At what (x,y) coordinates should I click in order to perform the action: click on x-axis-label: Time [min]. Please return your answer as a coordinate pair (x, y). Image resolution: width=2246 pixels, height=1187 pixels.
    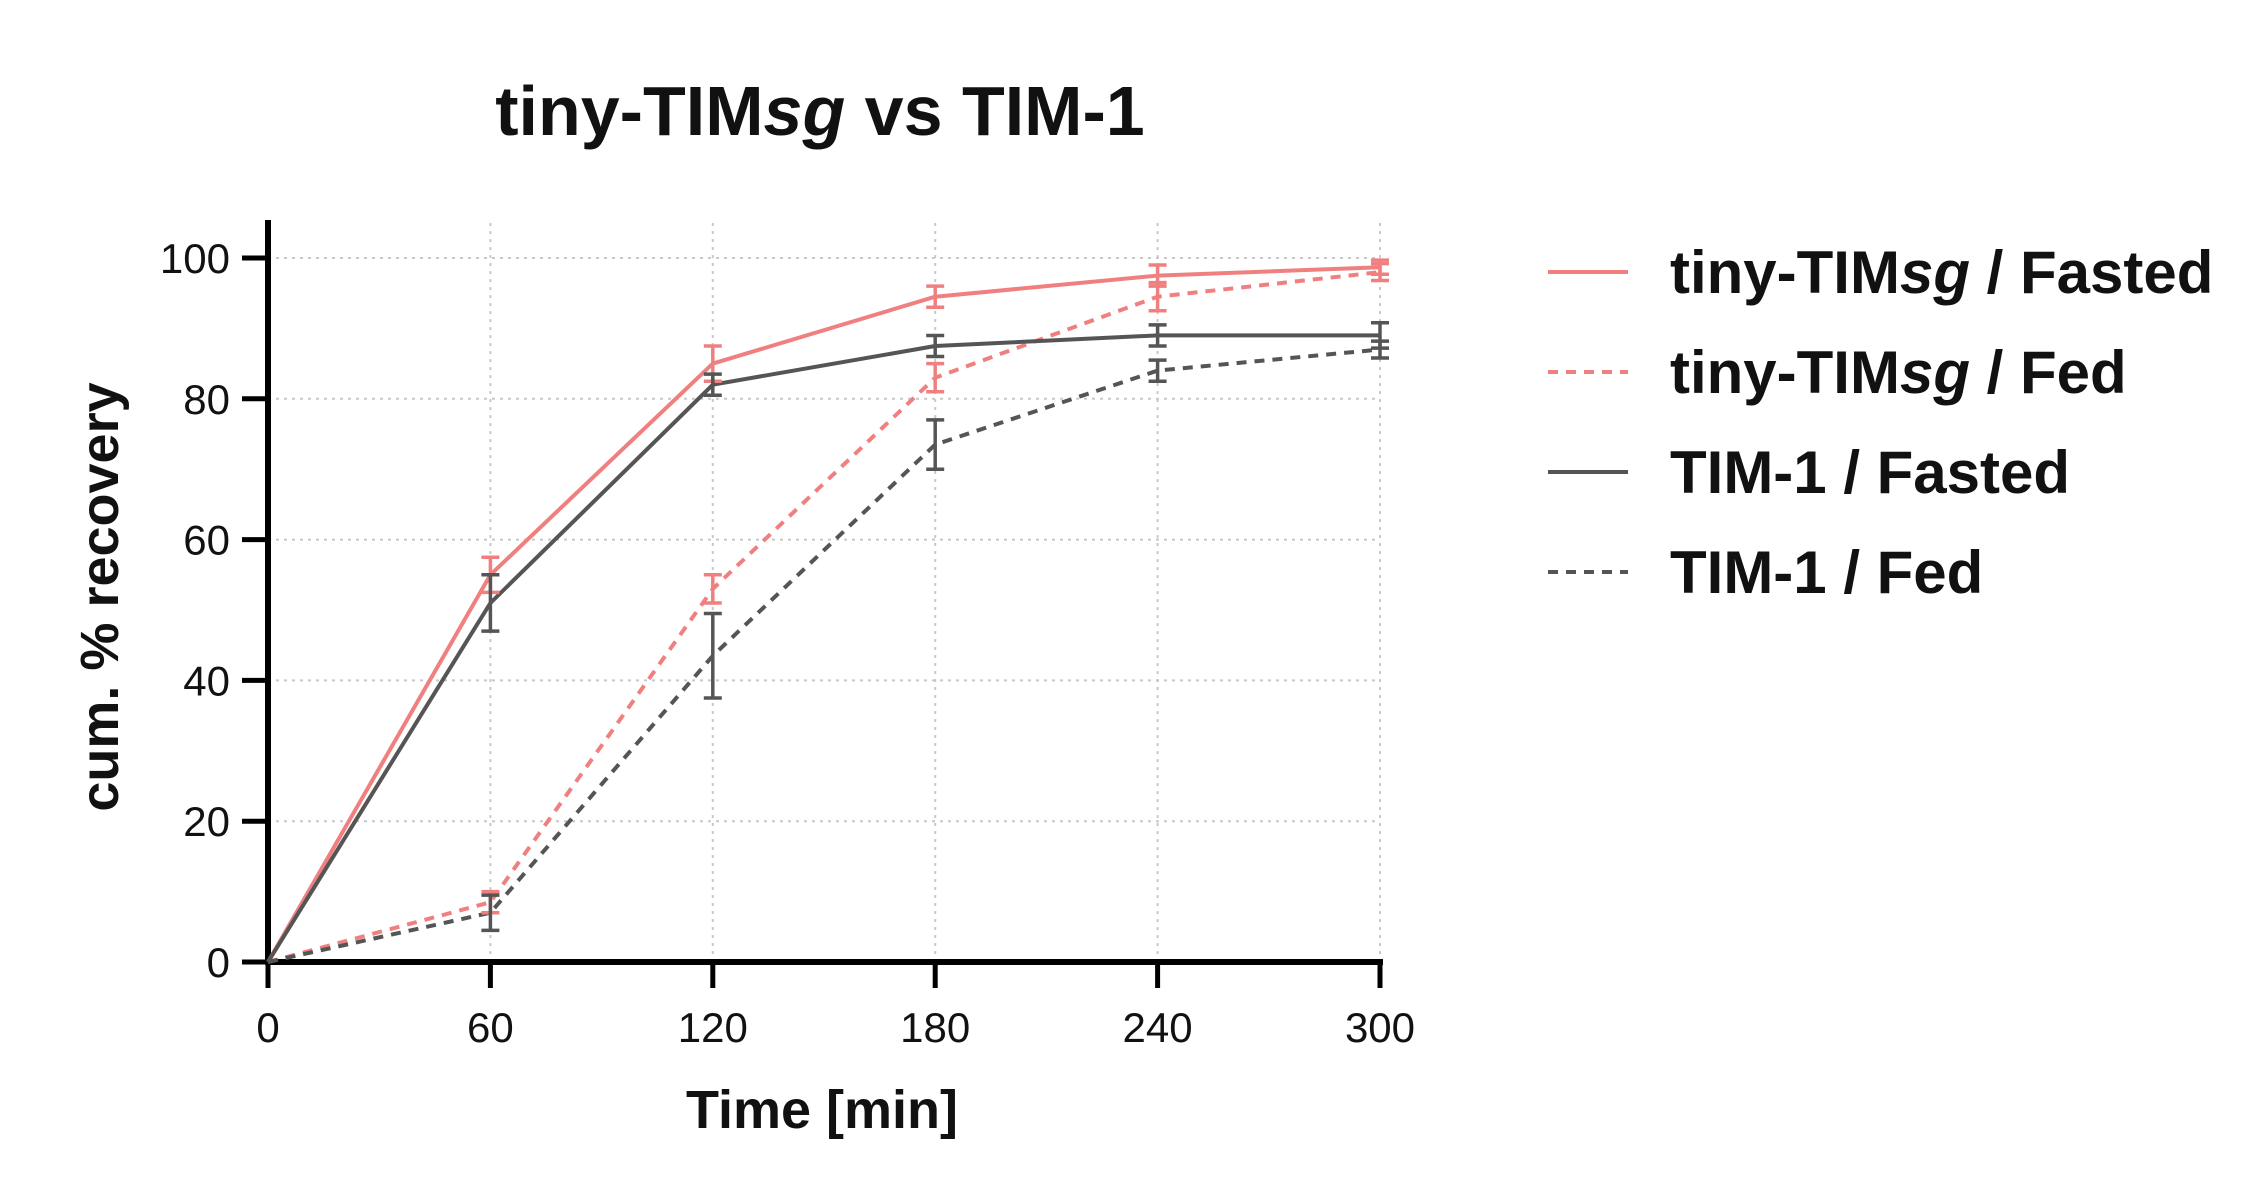
    Looking at the image, I should click on (822, 1110).